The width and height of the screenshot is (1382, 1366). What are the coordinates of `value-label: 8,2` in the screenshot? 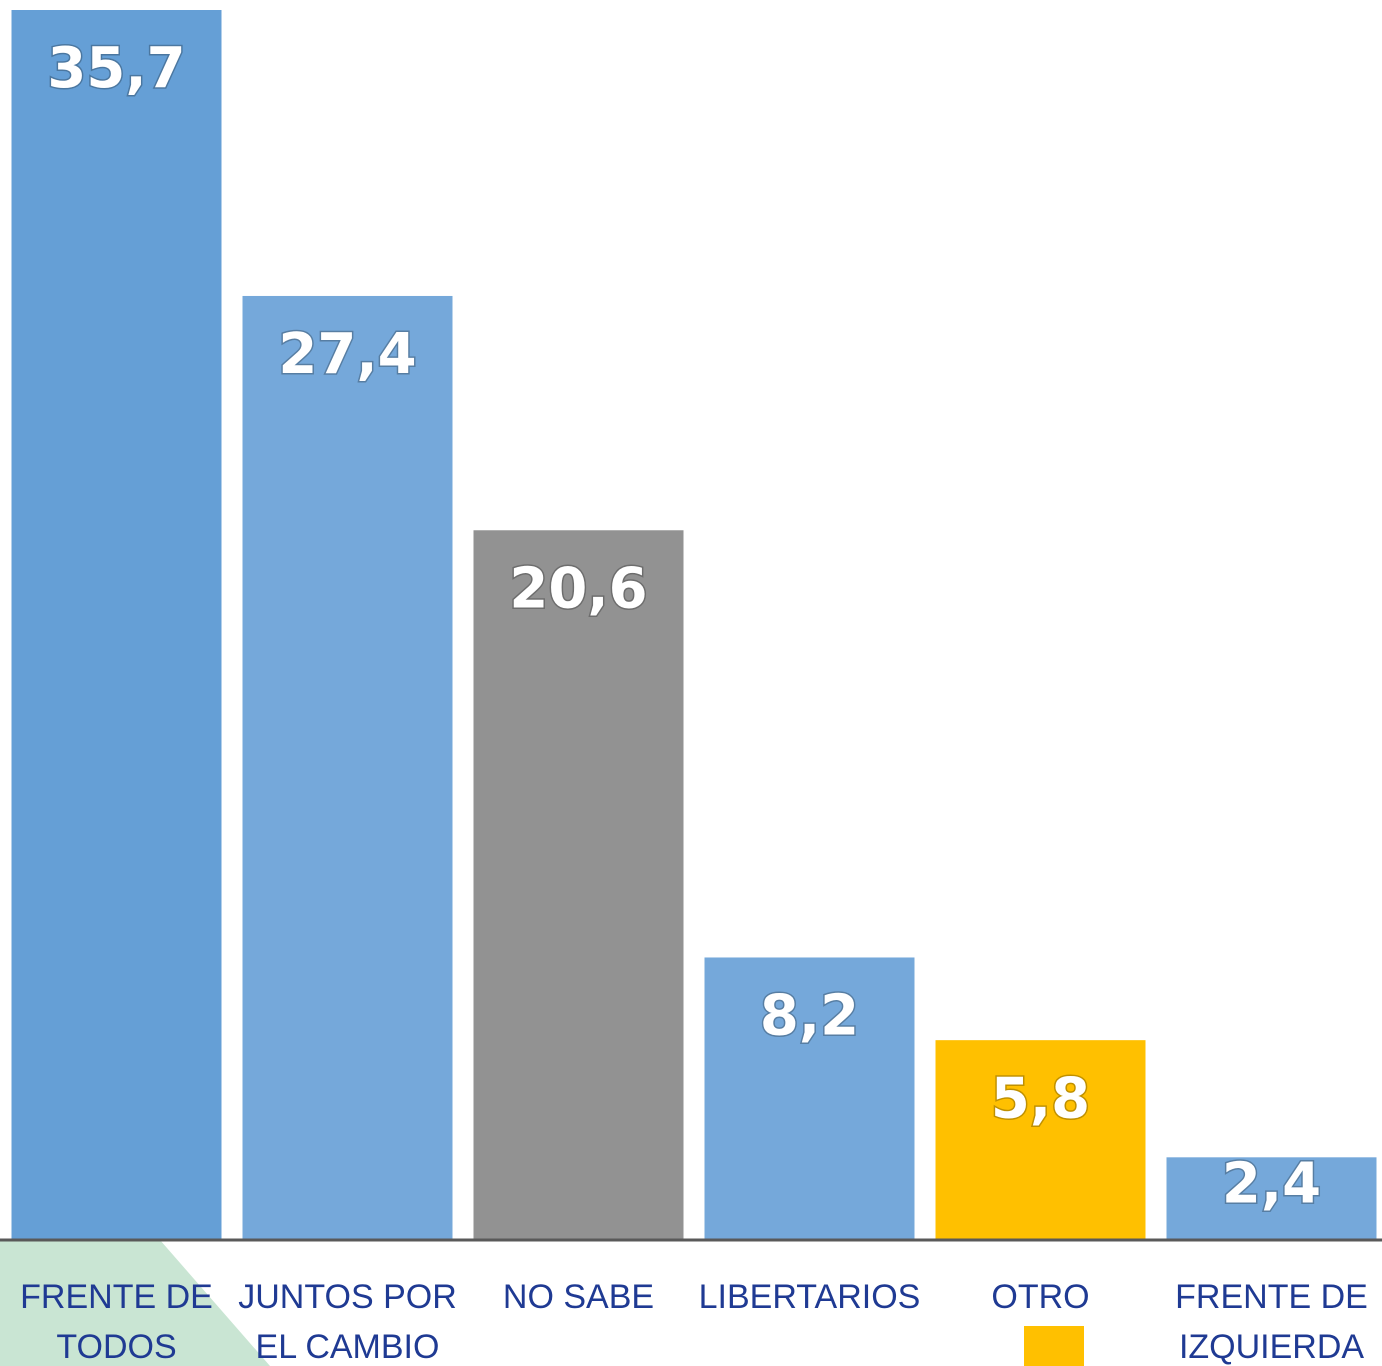 It's located at (809, 1016).